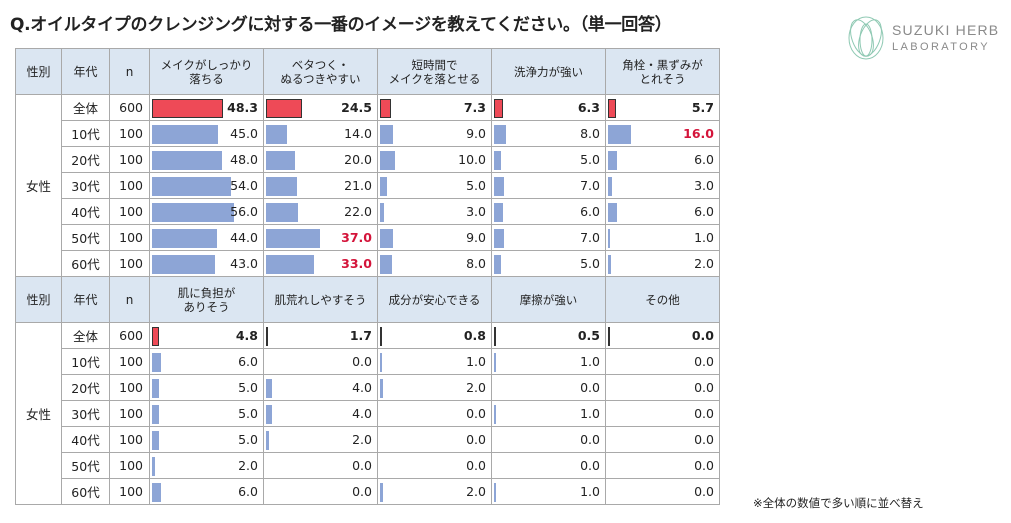 The width and height of the screenshot is (1011, 523). I want to click on value-cell: 48.0, so click(206, 159).